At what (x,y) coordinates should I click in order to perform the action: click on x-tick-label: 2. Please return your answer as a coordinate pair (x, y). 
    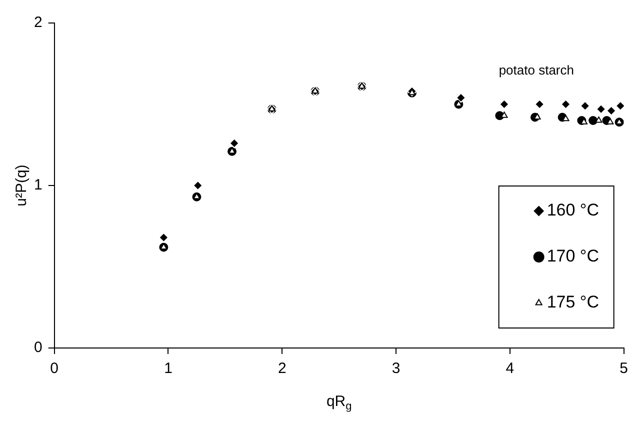
    Looking at the image, I should click on (282, 369).